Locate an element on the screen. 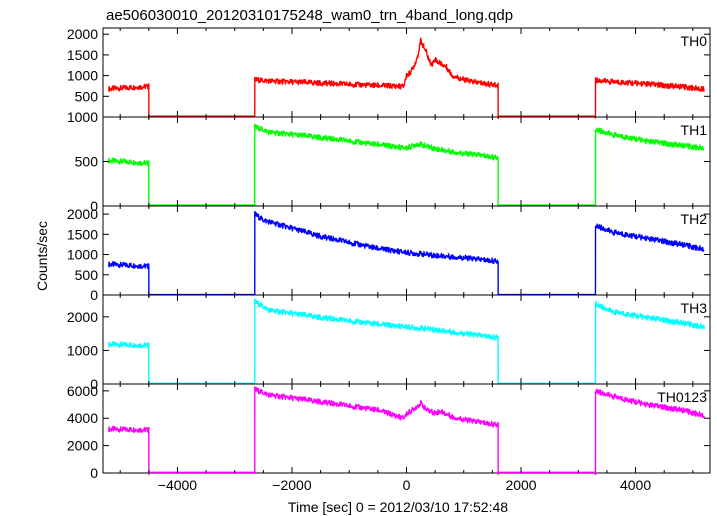  y-axis-label: Counts/sec is located at coordinates (42, 256).